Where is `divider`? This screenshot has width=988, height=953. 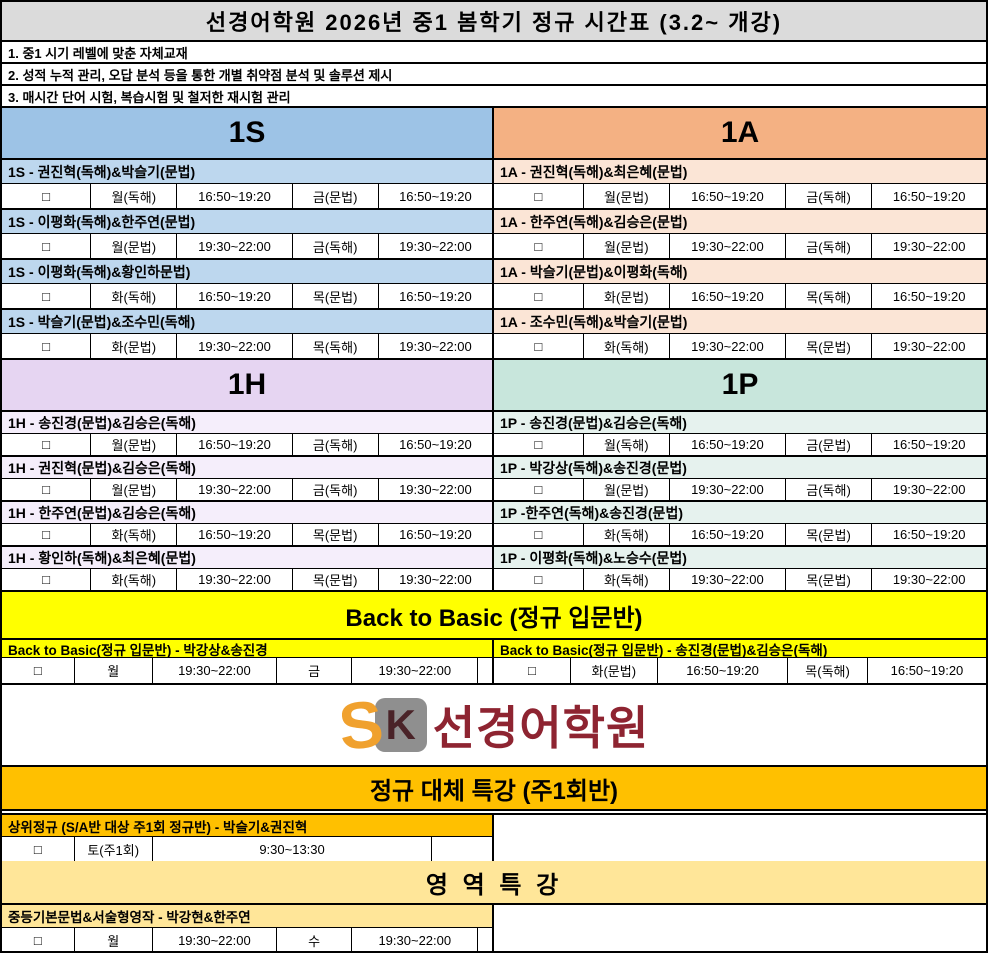 divider is located at coordinates (494, 813).